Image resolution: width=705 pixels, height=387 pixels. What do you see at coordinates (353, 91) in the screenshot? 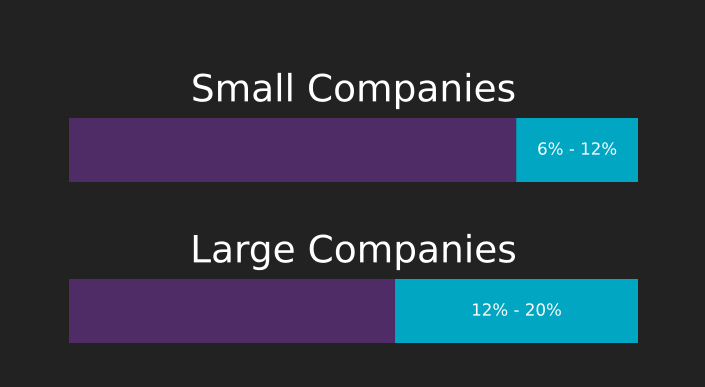
I see `chart-title: Small Companies` at bounding box center [353, 91].